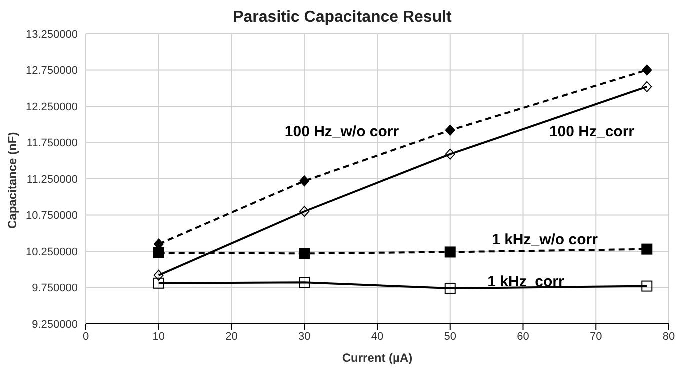 The image size is (685, 378). Describe the element at coordinates (377, 358) in the screenshot. I see `x-axis-title: Current (µA)` at that location.